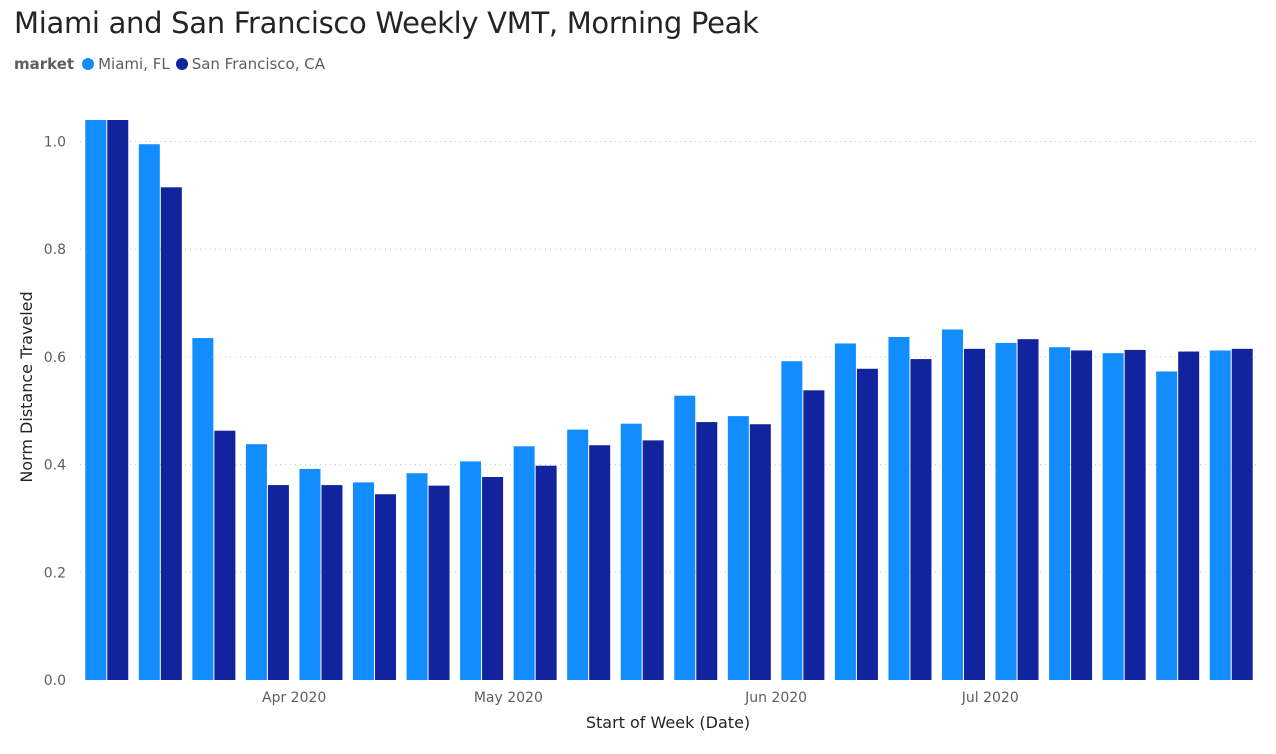 The width and height of the screenshot is (1276, 754). Describe the element at coordinates (55, 250) in the screenshot. I see `y-tick-label: 0.8` at that location.